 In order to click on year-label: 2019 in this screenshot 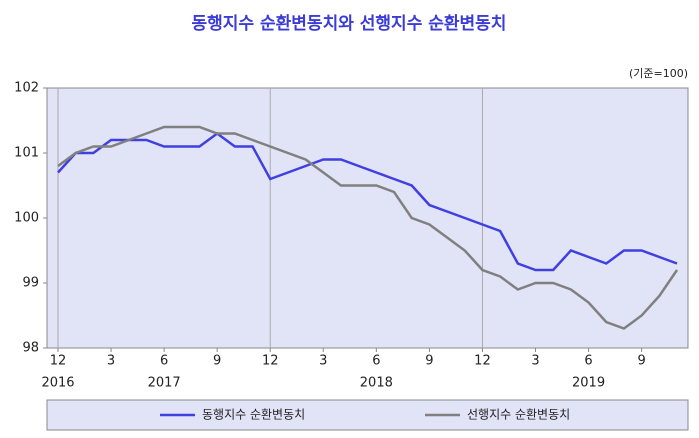, I will do `click(588, 383)`.